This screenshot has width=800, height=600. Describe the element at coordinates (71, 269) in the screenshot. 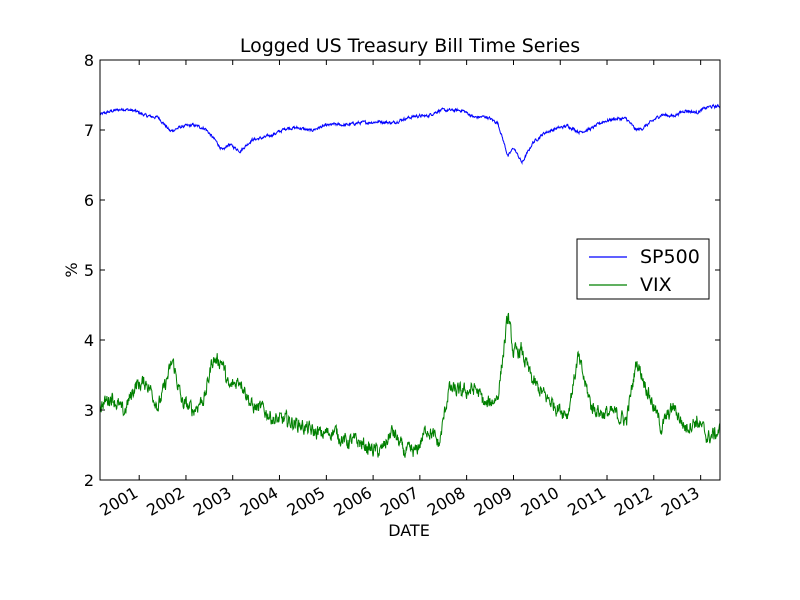

I see `y-axis-label: %` at that location.